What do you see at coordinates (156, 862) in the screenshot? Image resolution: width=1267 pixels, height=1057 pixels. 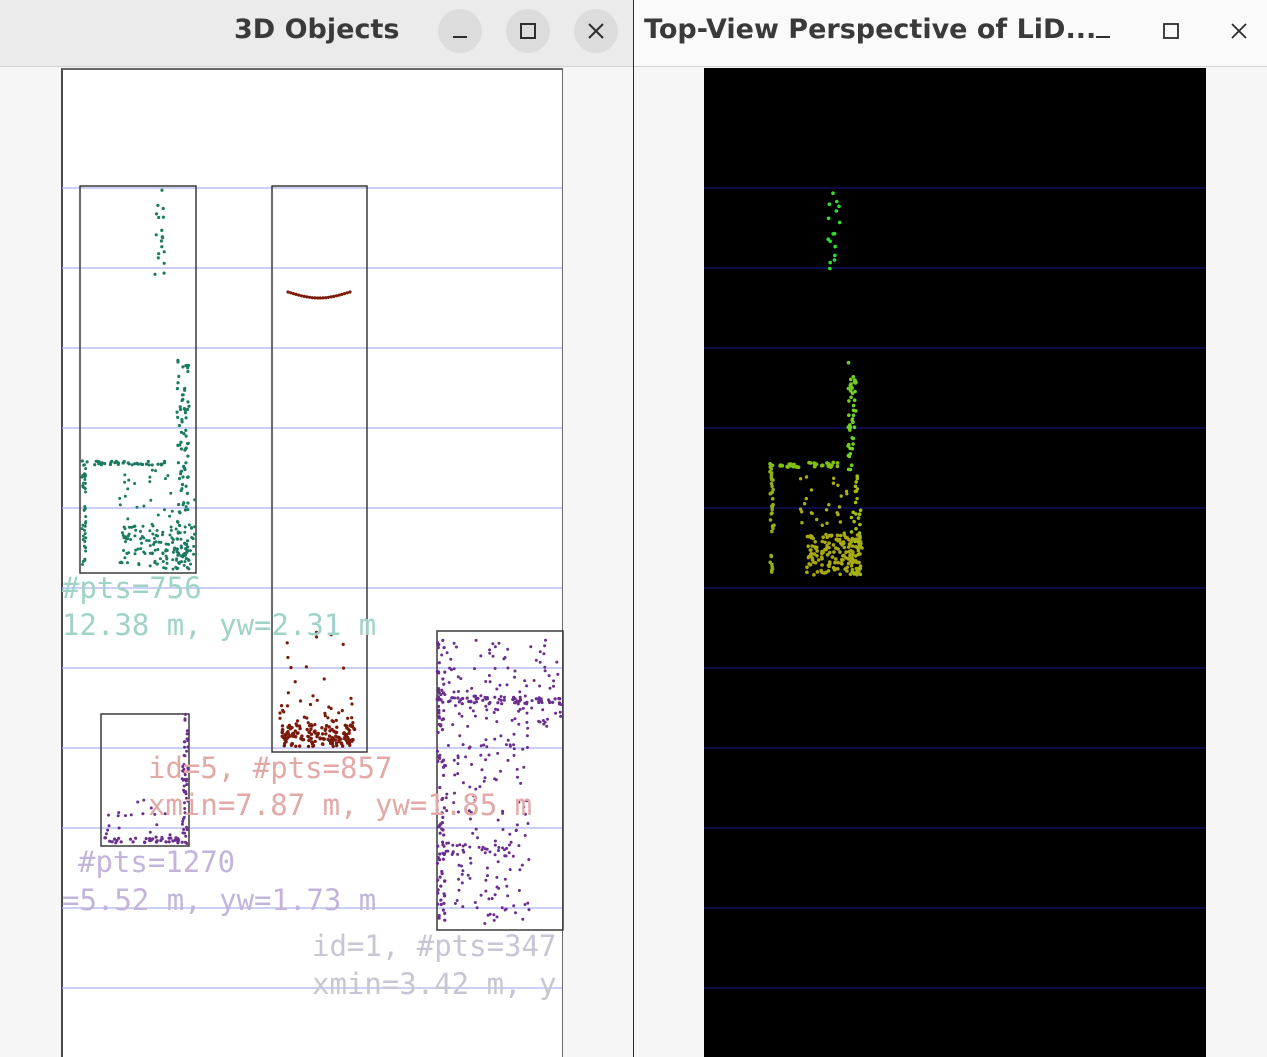 I see `label-purple-line1: #pts=1270` at bounding box center [156, 862].